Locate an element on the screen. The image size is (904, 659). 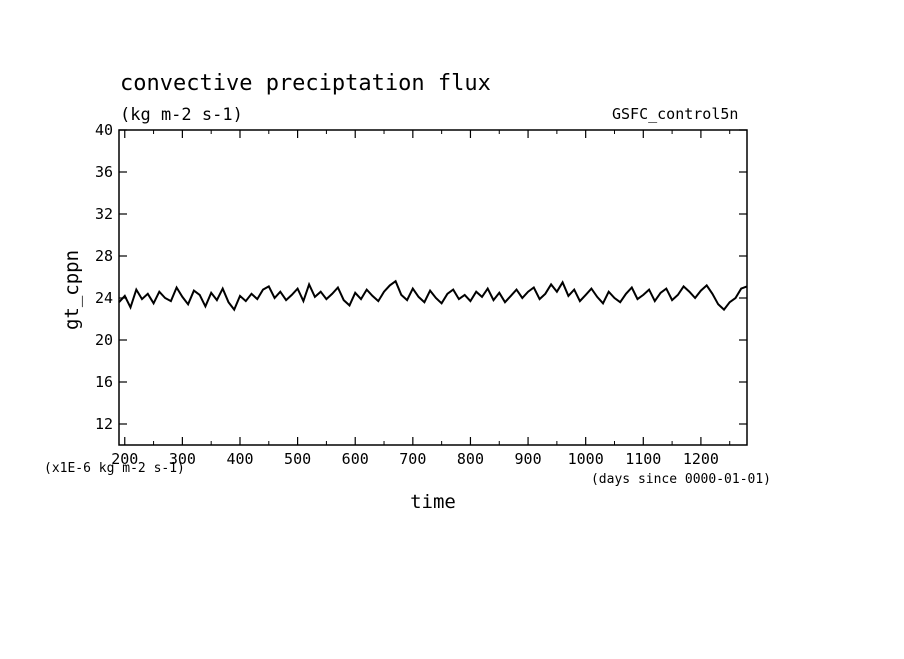
x-tick-label: 800 is located at coordinates (470, 459).